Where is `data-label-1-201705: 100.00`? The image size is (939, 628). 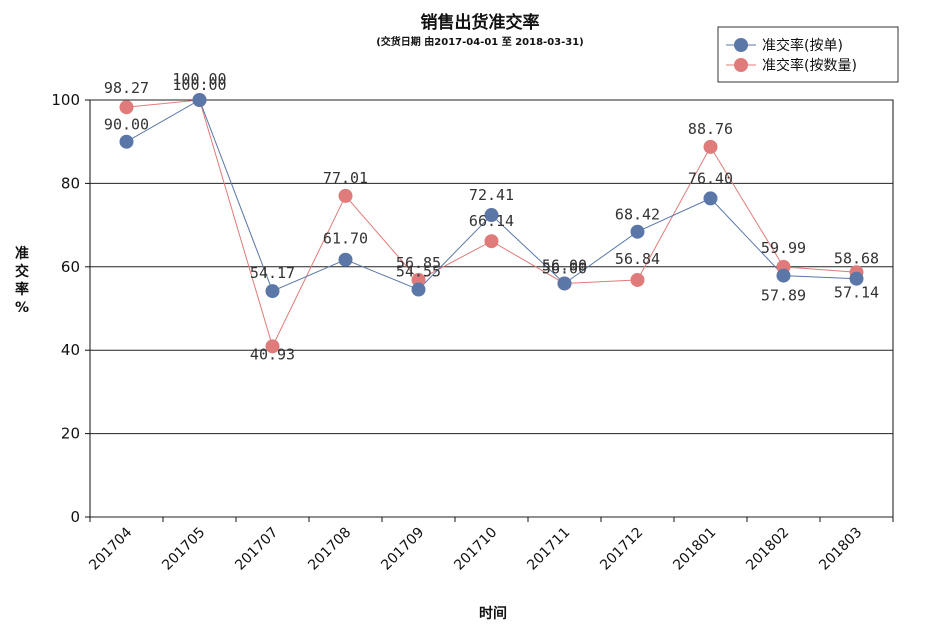
data-label-1-201705: 100.00 is located at coordinates (199, 85).